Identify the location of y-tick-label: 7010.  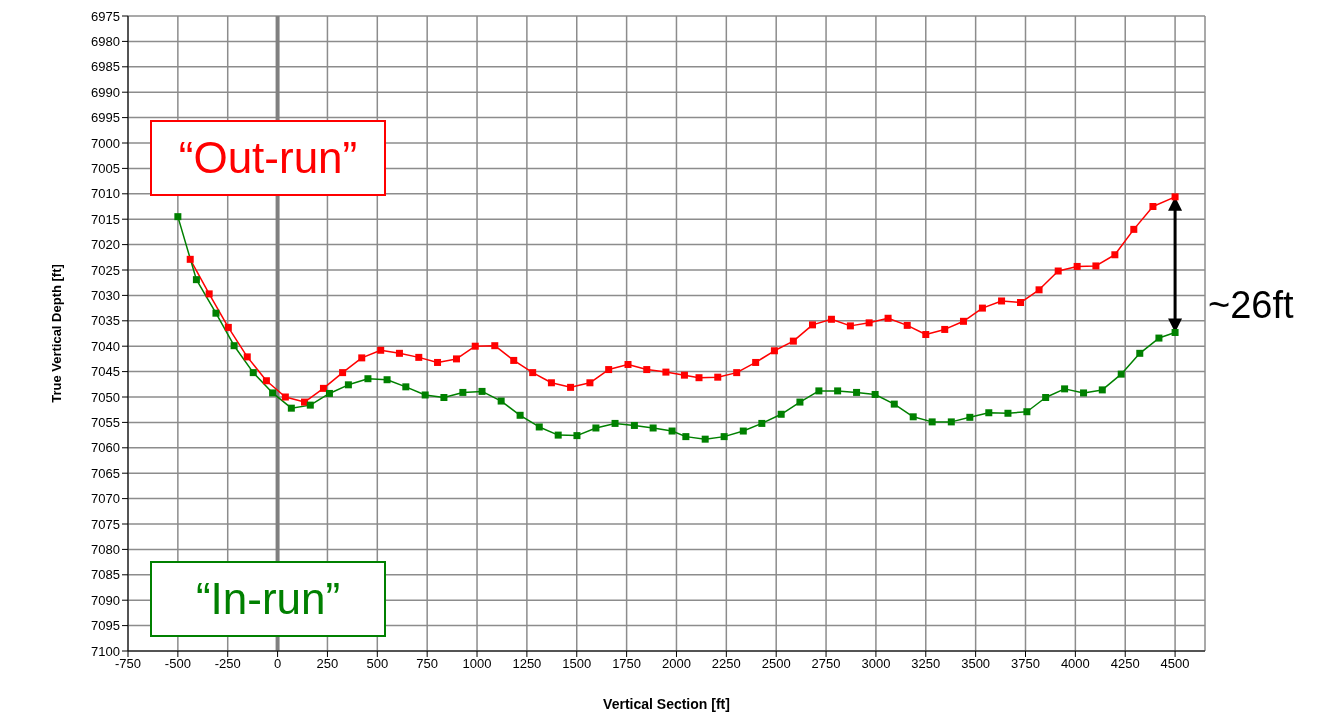
(105, 194).